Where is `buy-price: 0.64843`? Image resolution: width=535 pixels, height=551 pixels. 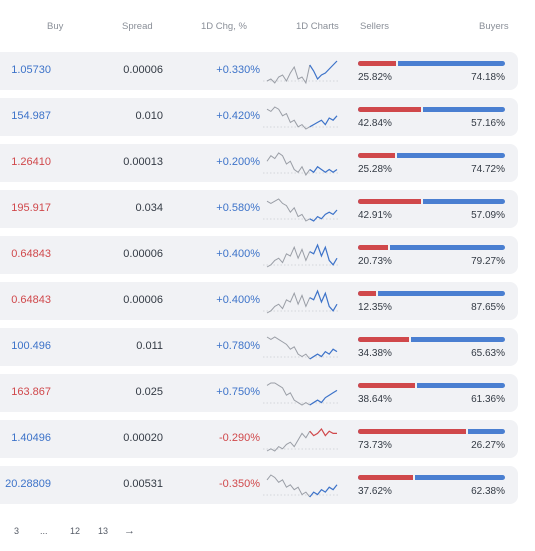 buy-price: 0.64843 is located at coordinates (31, 254).